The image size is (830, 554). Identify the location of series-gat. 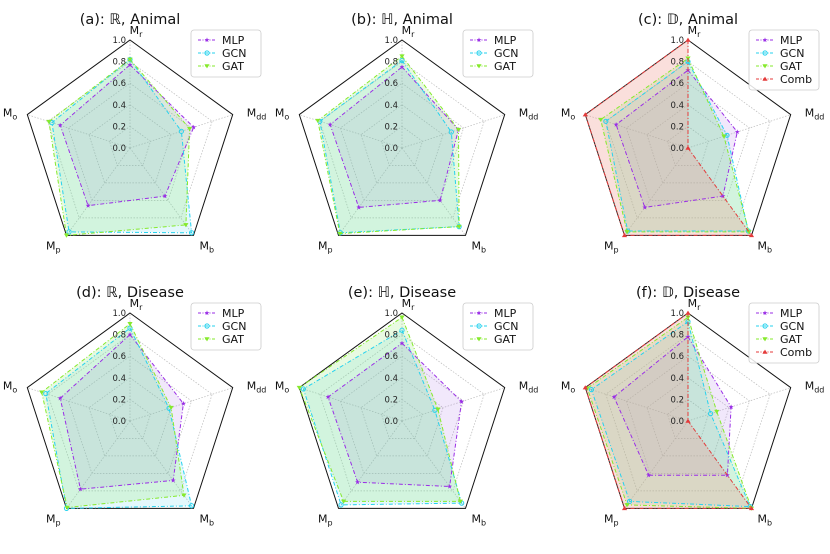
(380, 409).